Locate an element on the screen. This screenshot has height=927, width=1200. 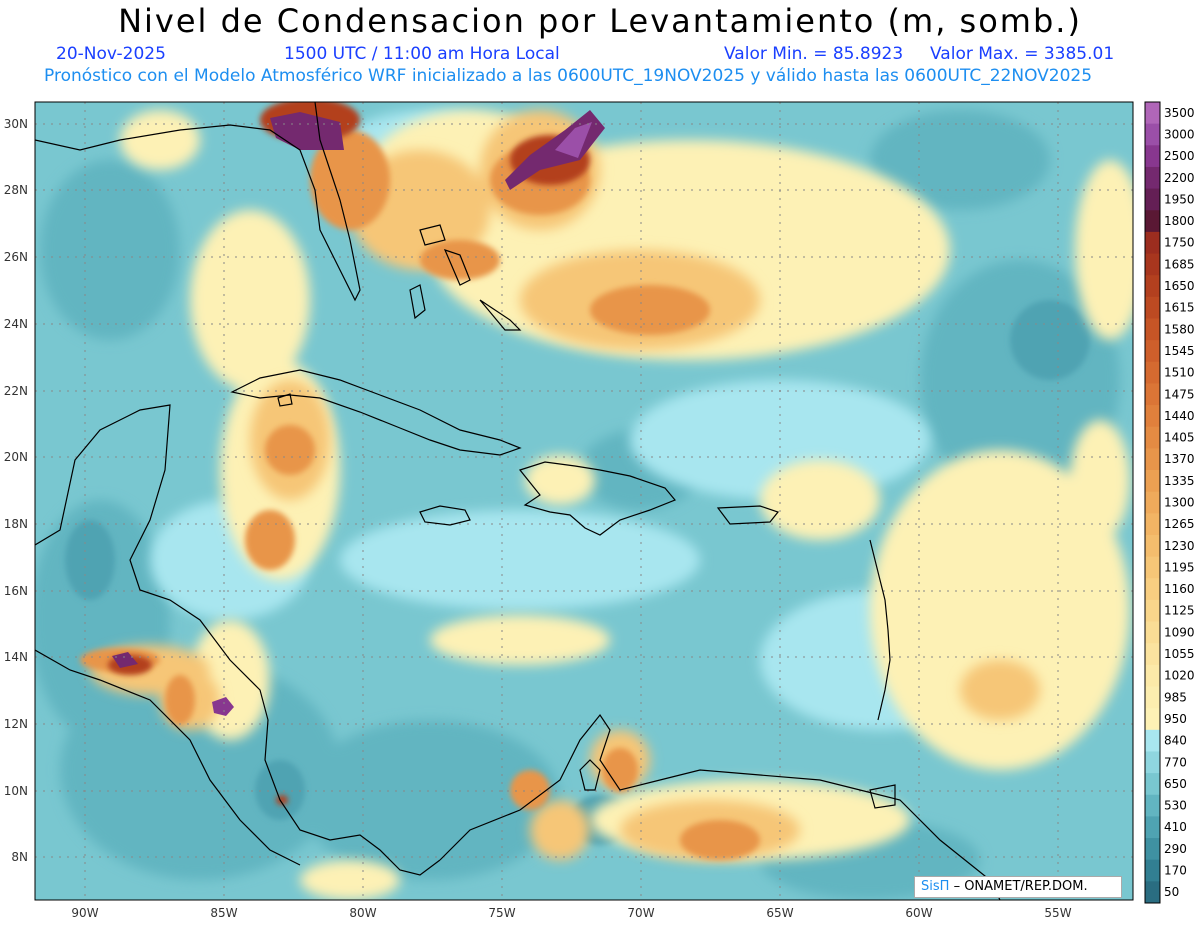
lon-label: 70W is located at coordinates (640, 913).